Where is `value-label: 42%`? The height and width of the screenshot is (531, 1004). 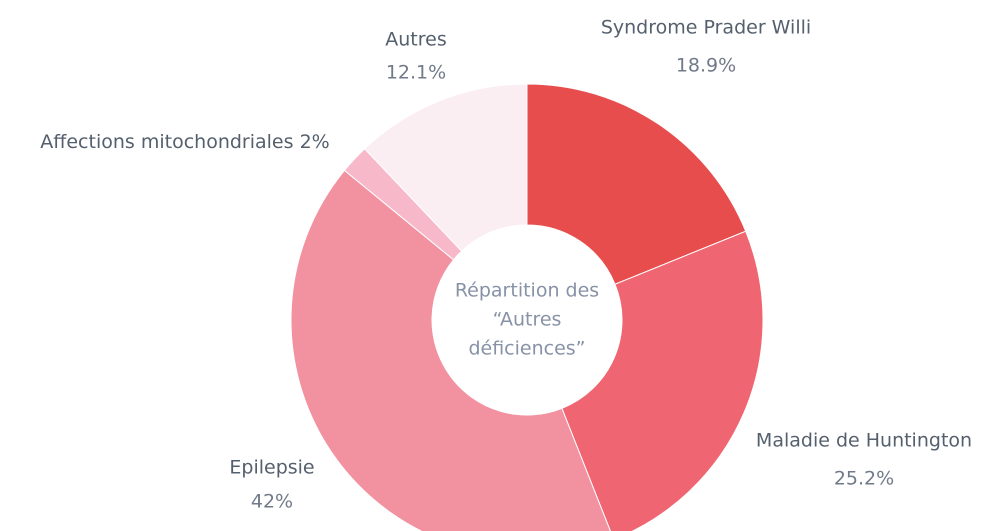
value-label: 42% is located at coordinates (272, 502).